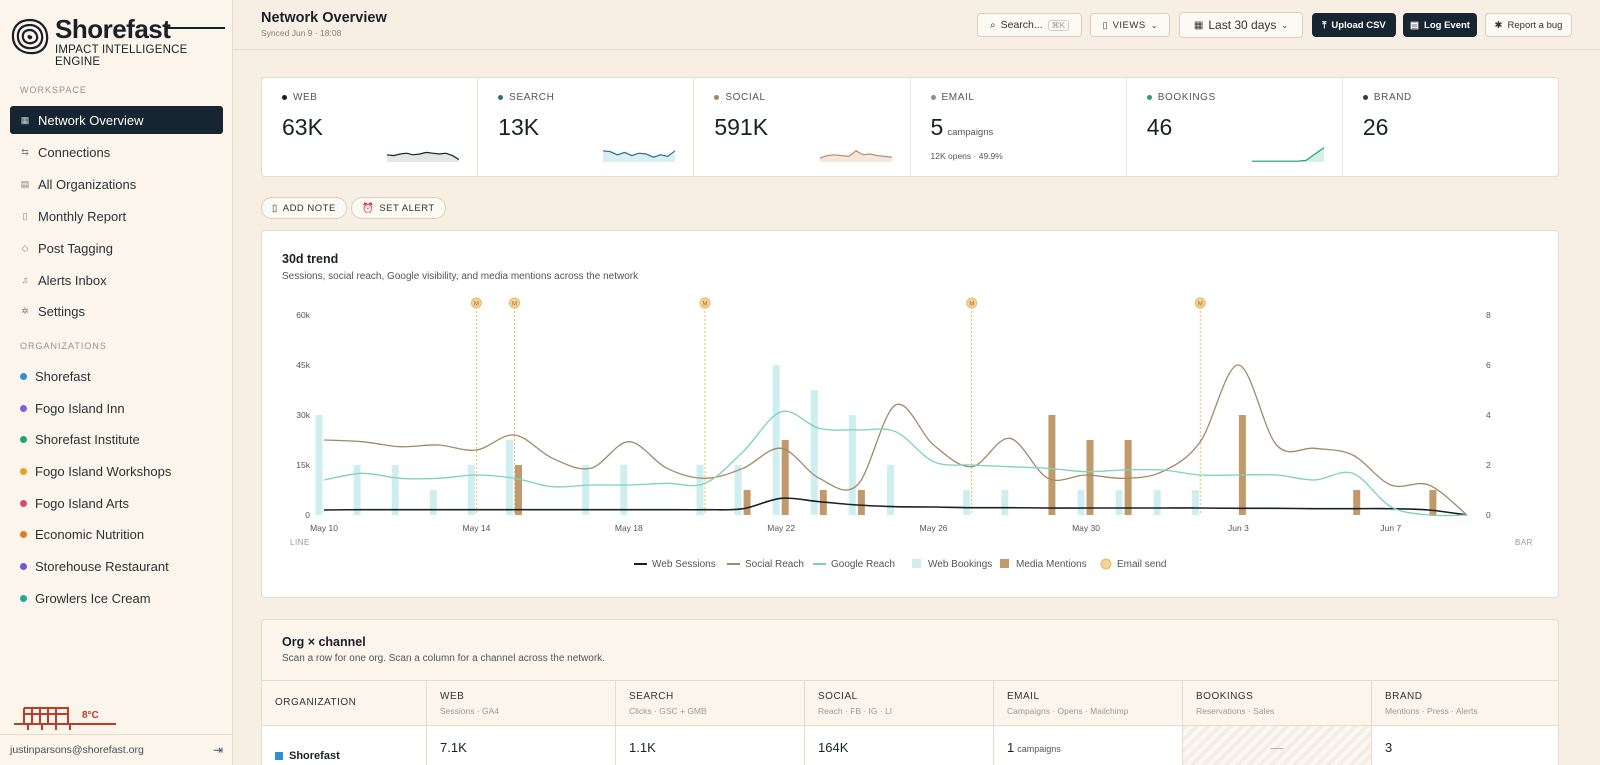 The width and height of the screenshot is (1600, 765). I want to click on matrix-header-web: WEB Sessions · GA4, so click(521, 703).